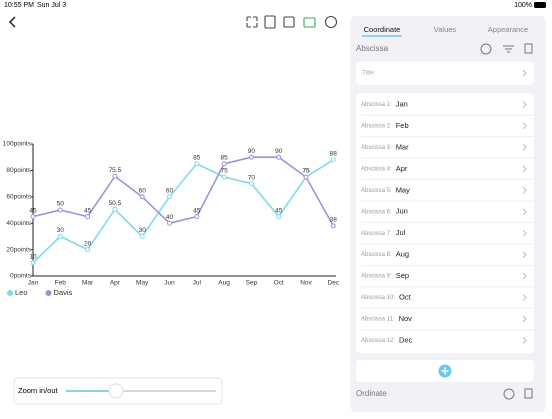 Image resolution: width=552 pixels, height=419 pixels. What do you see at coordinates (142, 283) in the screenshot?
I see `x-tick-label: May` at bounding box center [142, 283].